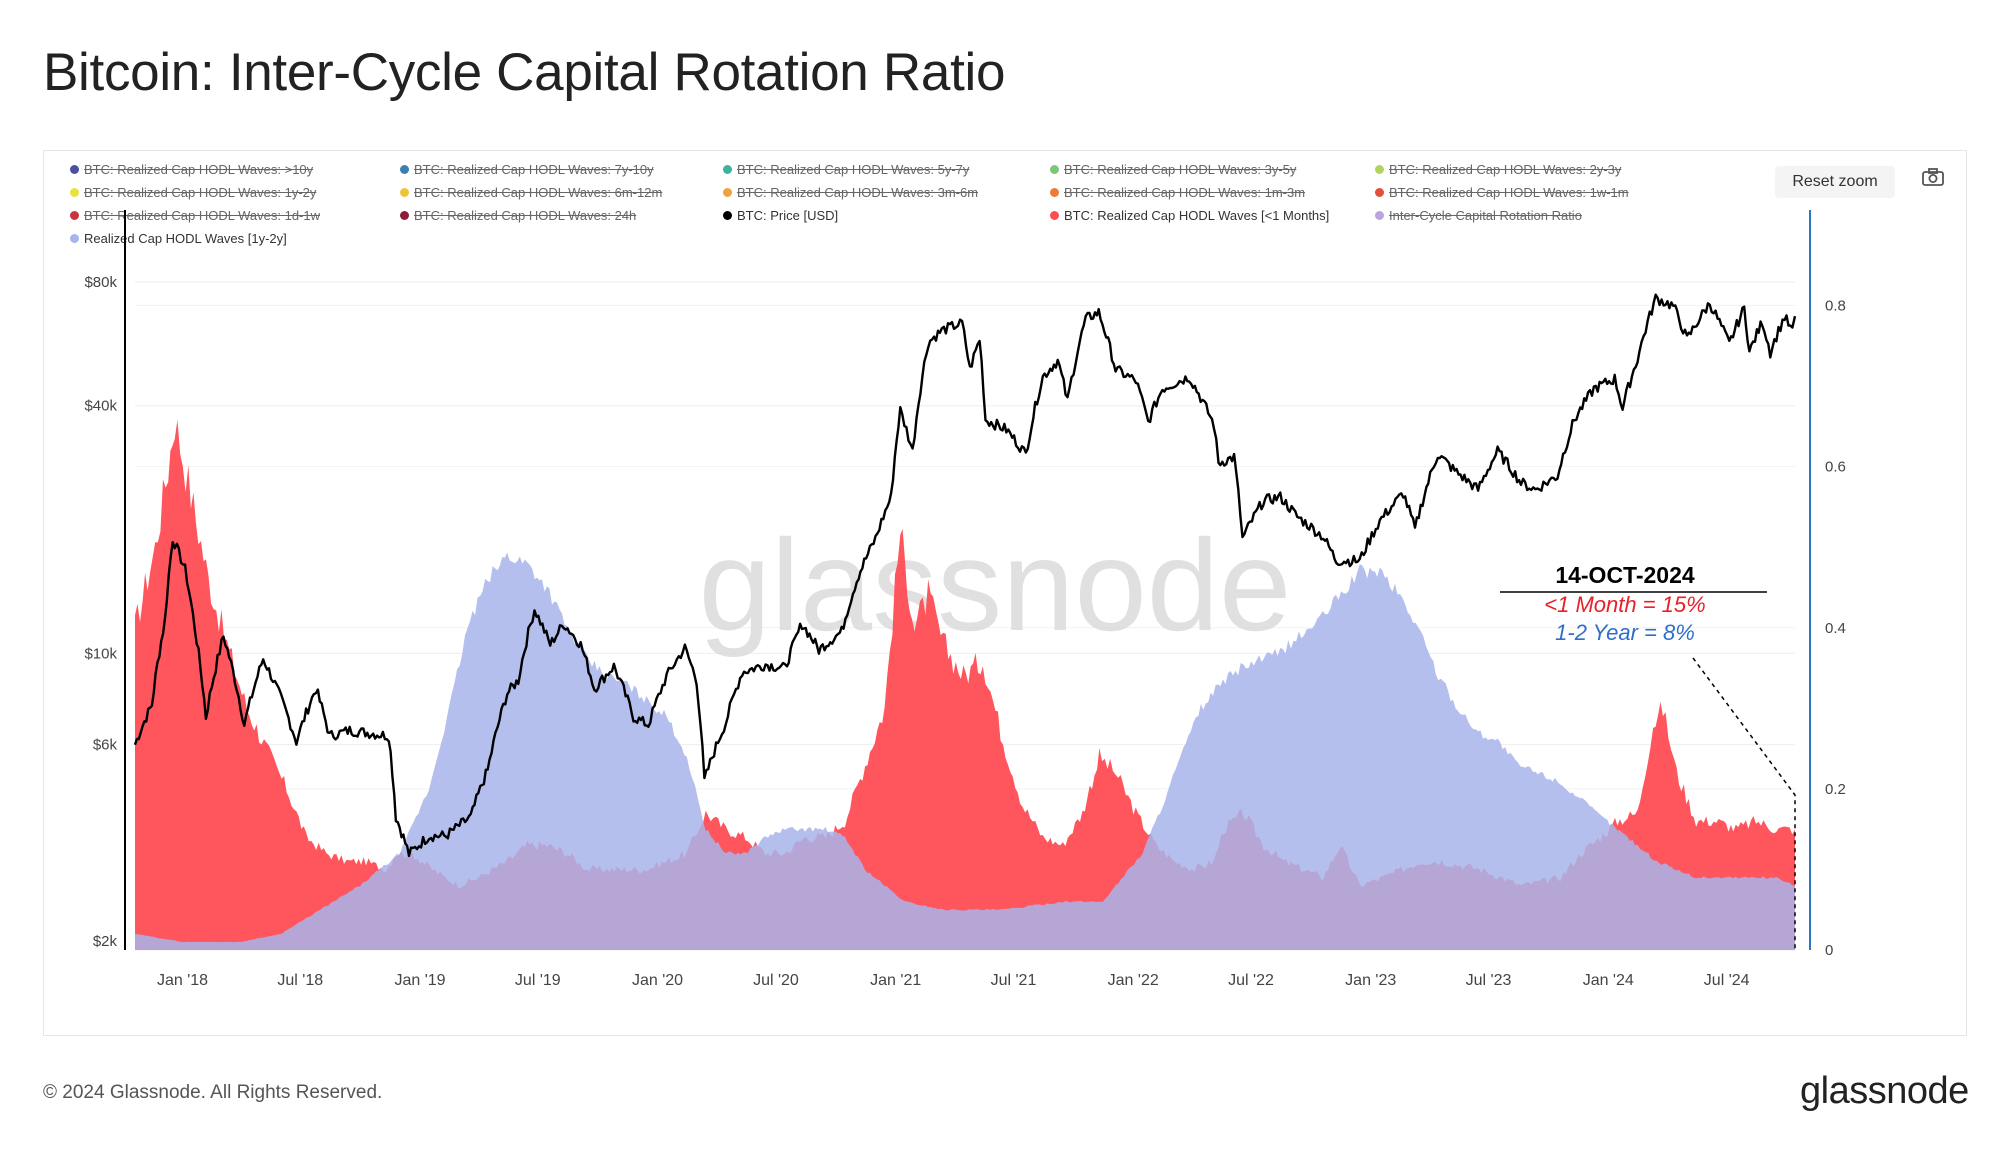 The height and width of the screenshot is (1152, 2000). I want to click on x-tick-label: Jan '23, so click(1370, 980).